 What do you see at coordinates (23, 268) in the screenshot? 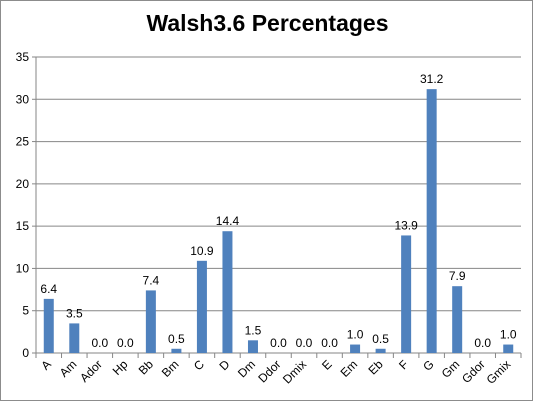
I see `y-tick-label: 10` at bounding box center [23, 268].